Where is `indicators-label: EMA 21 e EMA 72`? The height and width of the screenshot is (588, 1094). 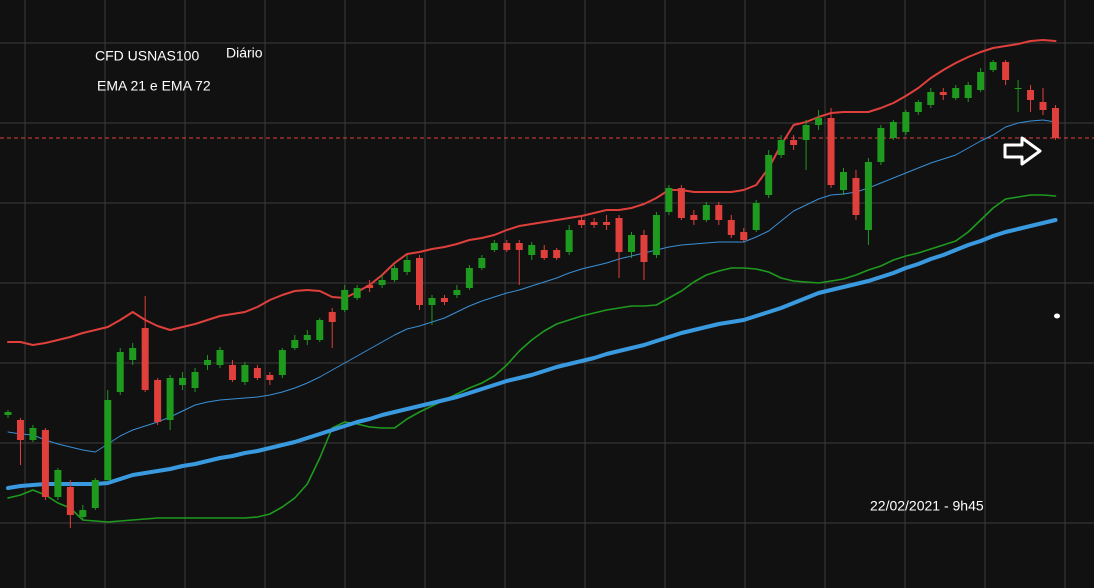 indicators-label: EMA 21 e EMA 72 is located at coordinates (154, 86).